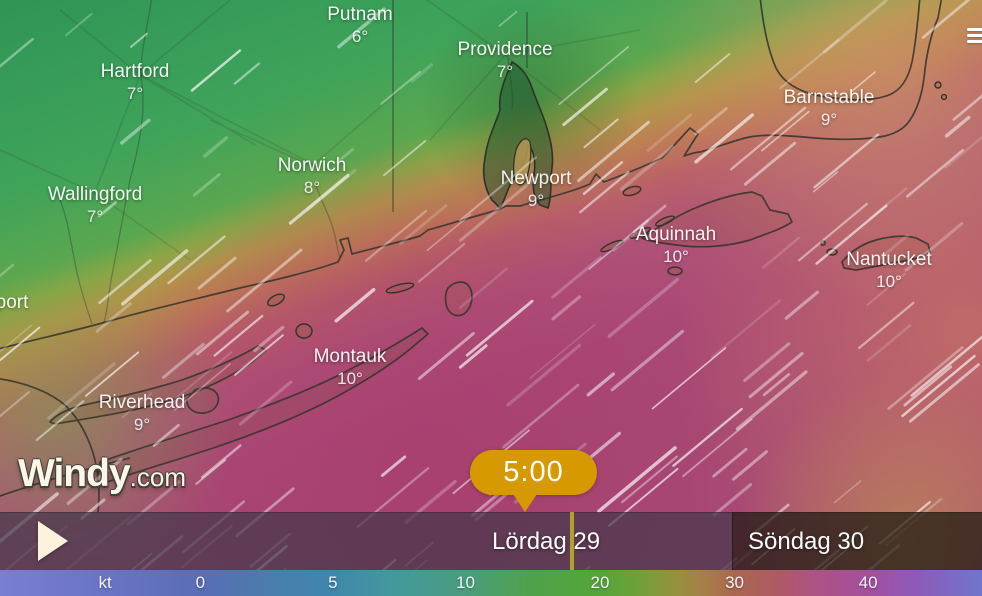 This screenshot has height=596, width=982. Describe the element at coordinates (572, 541) in the screenshot. I see `timeline-indicator` at that location.